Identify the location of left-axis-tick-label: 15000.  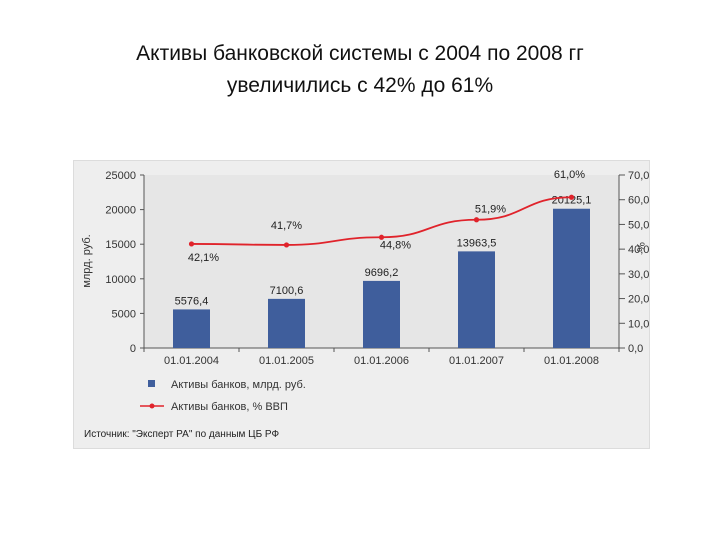
(120, 245).